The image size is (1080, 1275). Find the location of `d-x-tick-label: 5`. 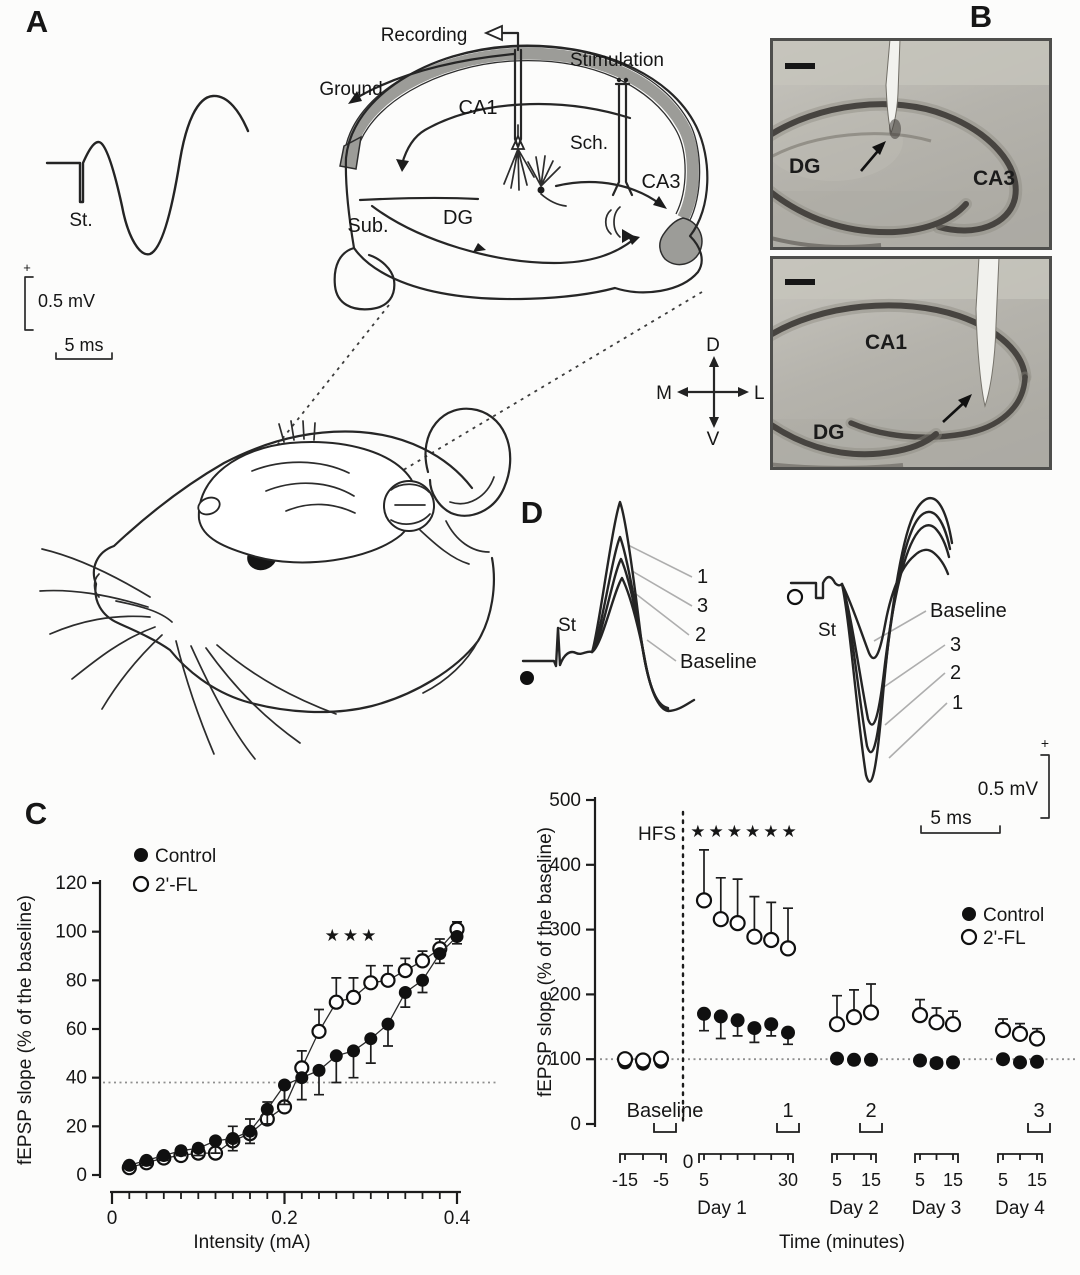

d-x-tick-label: 5 is located at coordinates (837, 1180).